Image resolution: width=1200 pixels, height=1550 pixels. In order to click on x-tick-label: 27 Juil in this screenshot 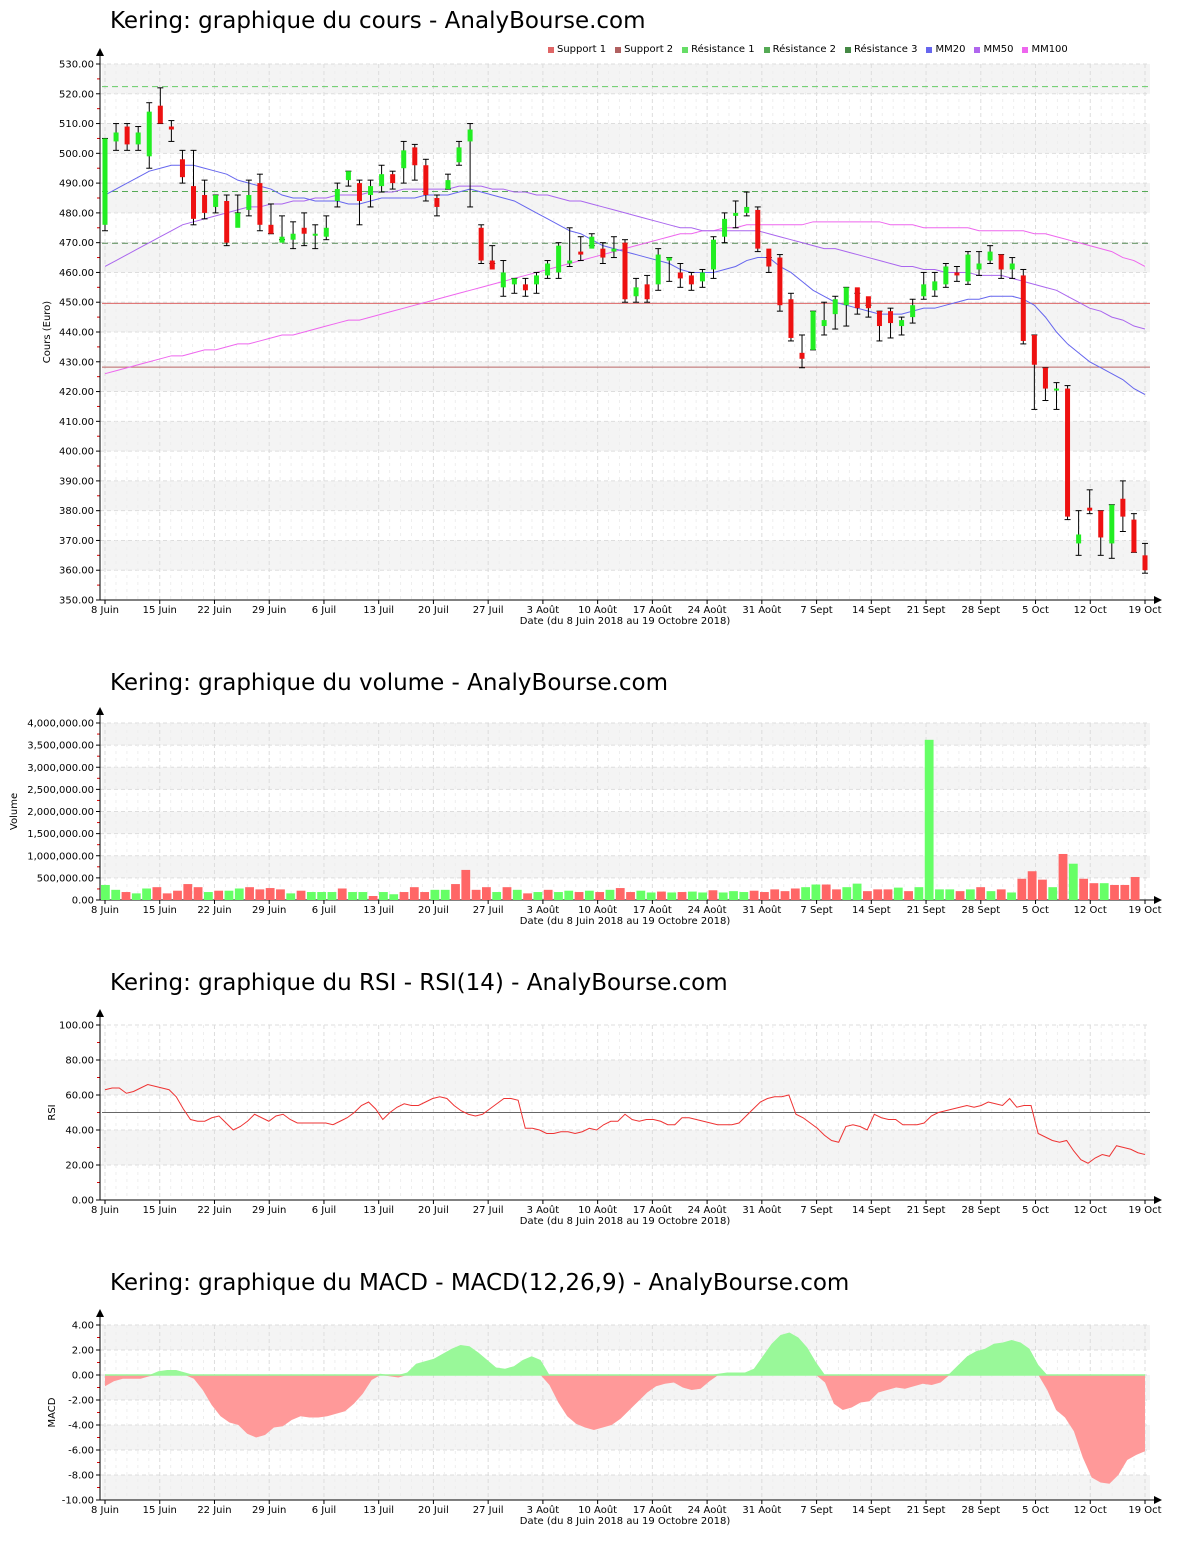, I will do `click(488, 1210)`.